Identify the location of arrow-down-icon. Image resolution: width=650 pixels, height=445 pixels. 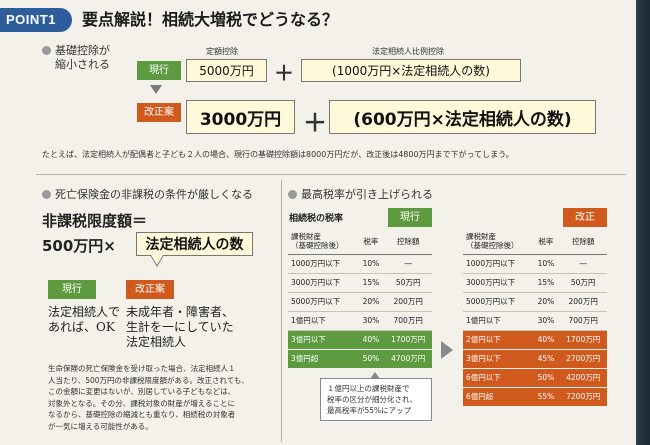
(156, 89).